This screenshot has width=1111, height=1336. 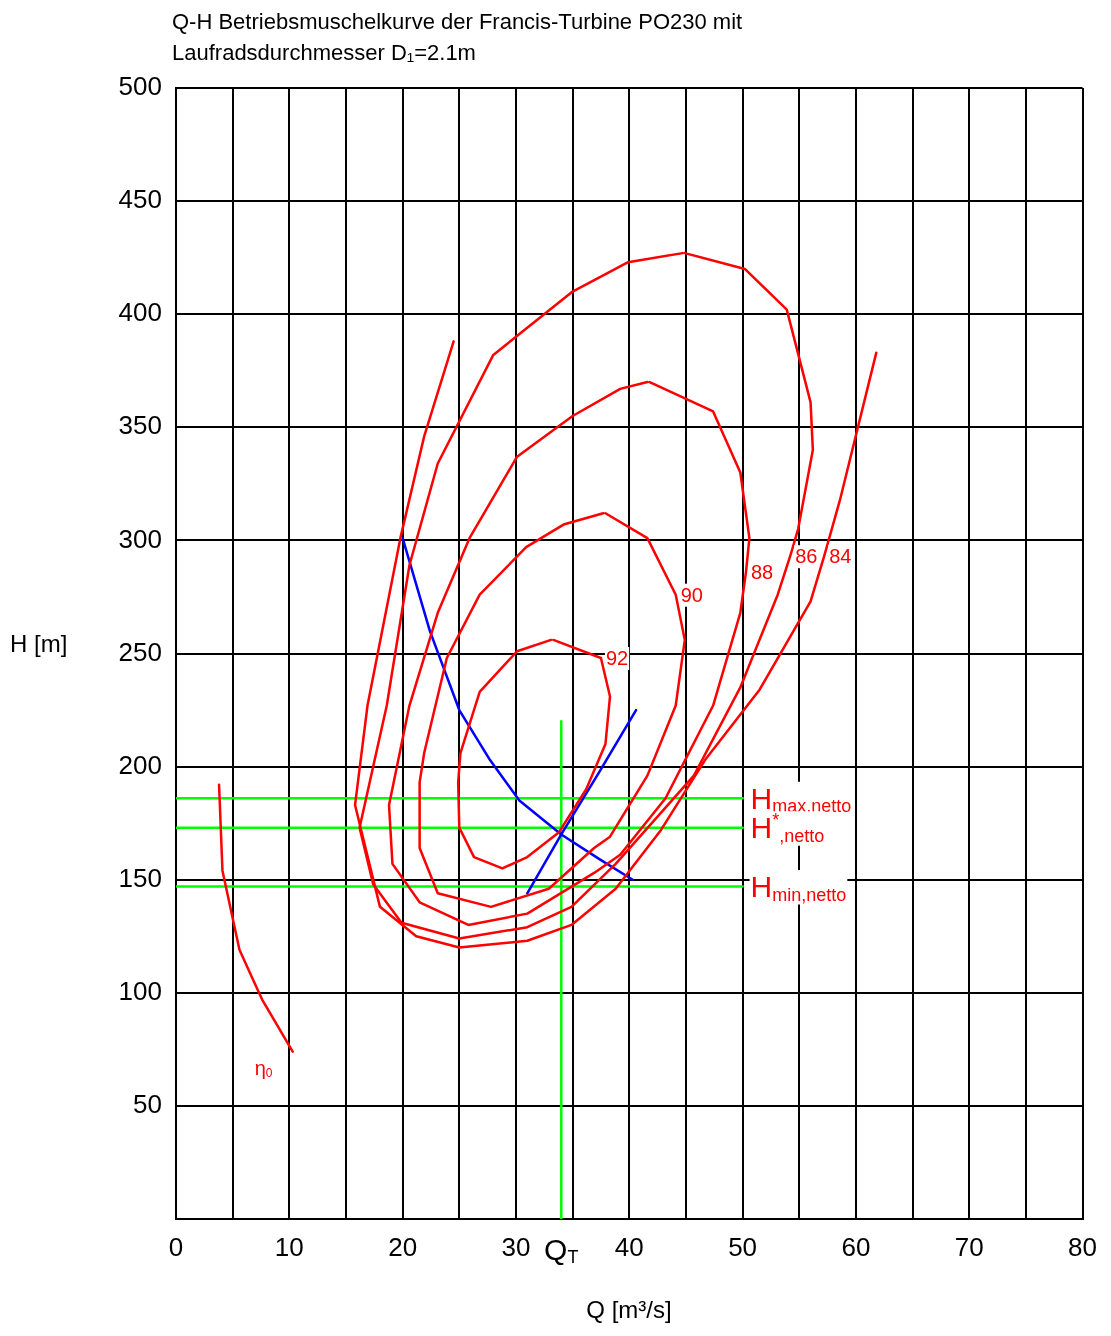 What do you see at coordinates (140, 538) in the screenshot?
I see `y-tick-label: 300` at bounding box center [140, 538].